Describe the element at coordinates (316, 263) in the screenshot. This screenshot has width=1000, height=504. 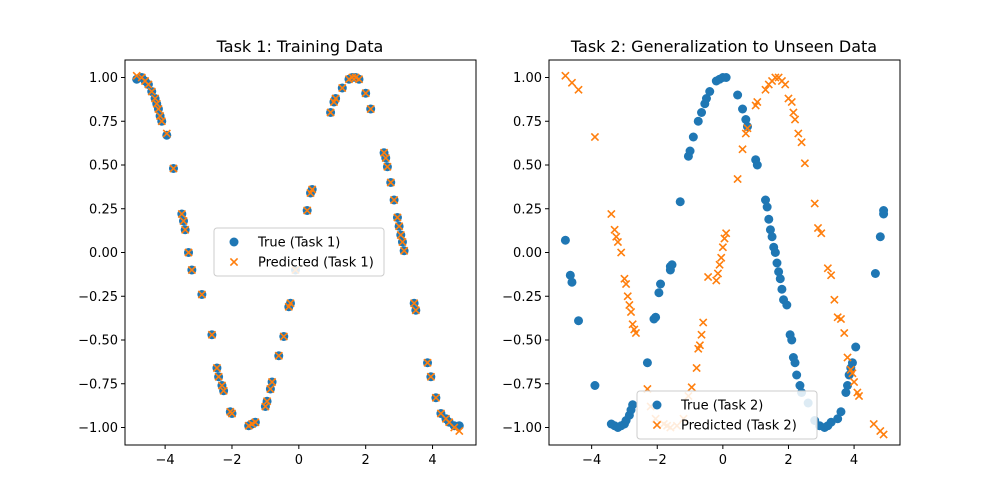
I see `task1-legend-label: Predicted (Task 1)` at that location.